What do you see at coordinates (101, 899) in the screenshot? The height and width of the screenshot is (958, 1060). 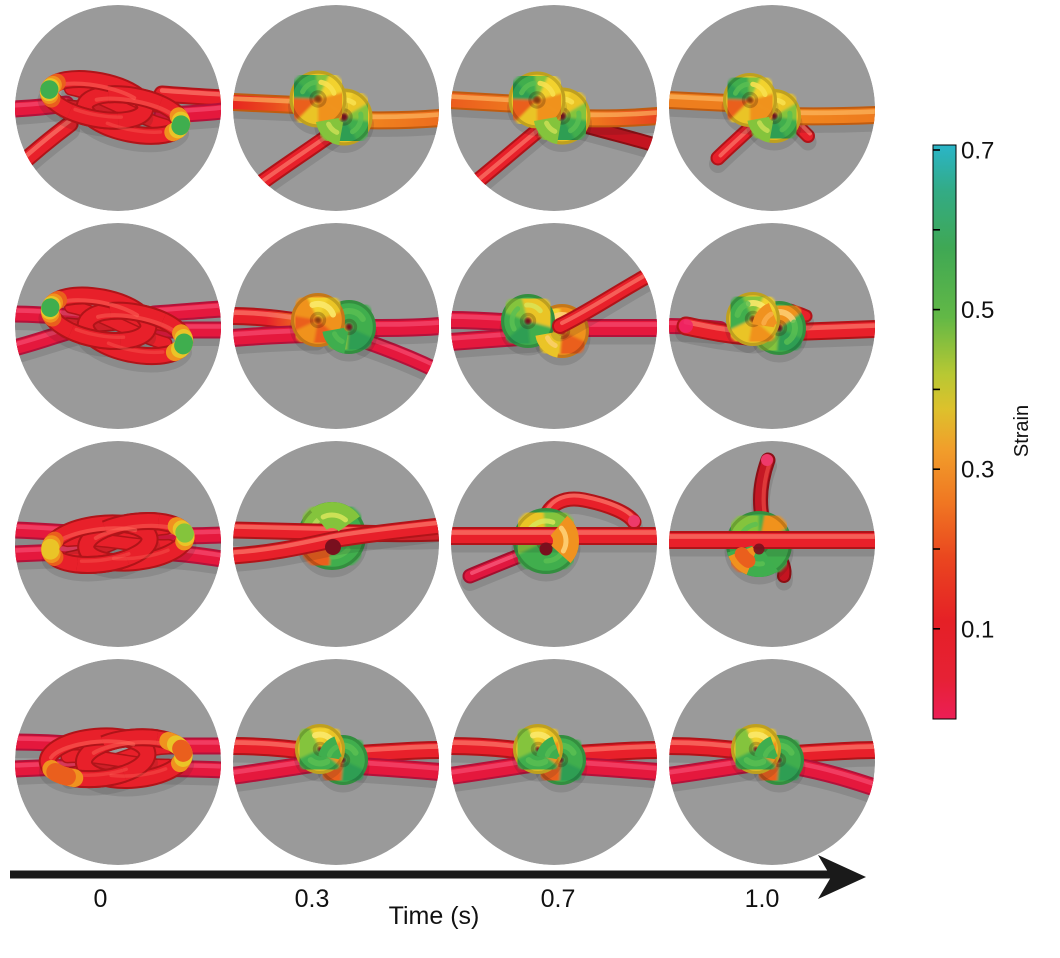 I see `svg-text: 0` at bounding box center [101, 899].